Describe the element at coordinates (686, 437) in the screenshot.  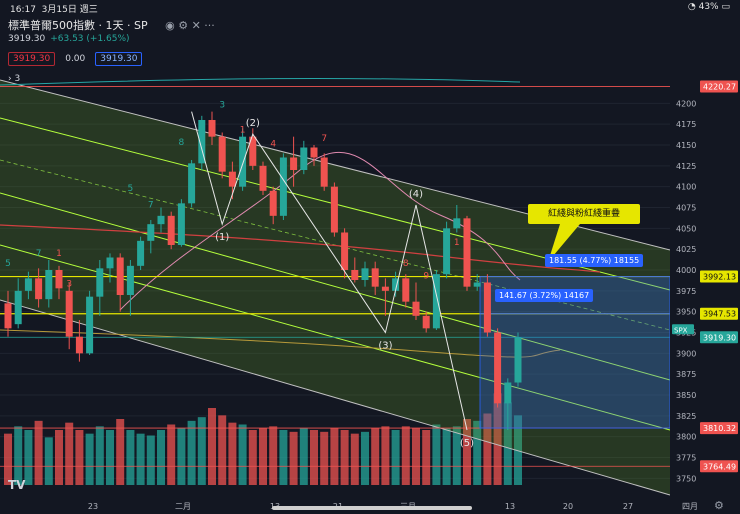
I see `y-tick-label: 3800` at that location.